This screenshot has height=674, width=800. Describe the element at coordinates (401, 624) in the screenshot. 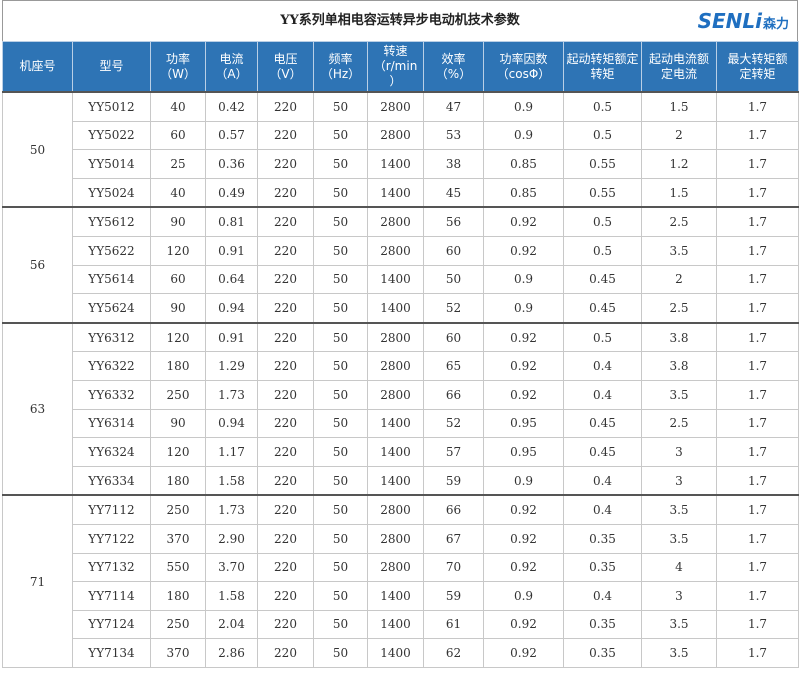

I see `data-row: YY7124 250 2.04 220 50 1400 61 0.92 0.35 3.5 1.7` at that location.